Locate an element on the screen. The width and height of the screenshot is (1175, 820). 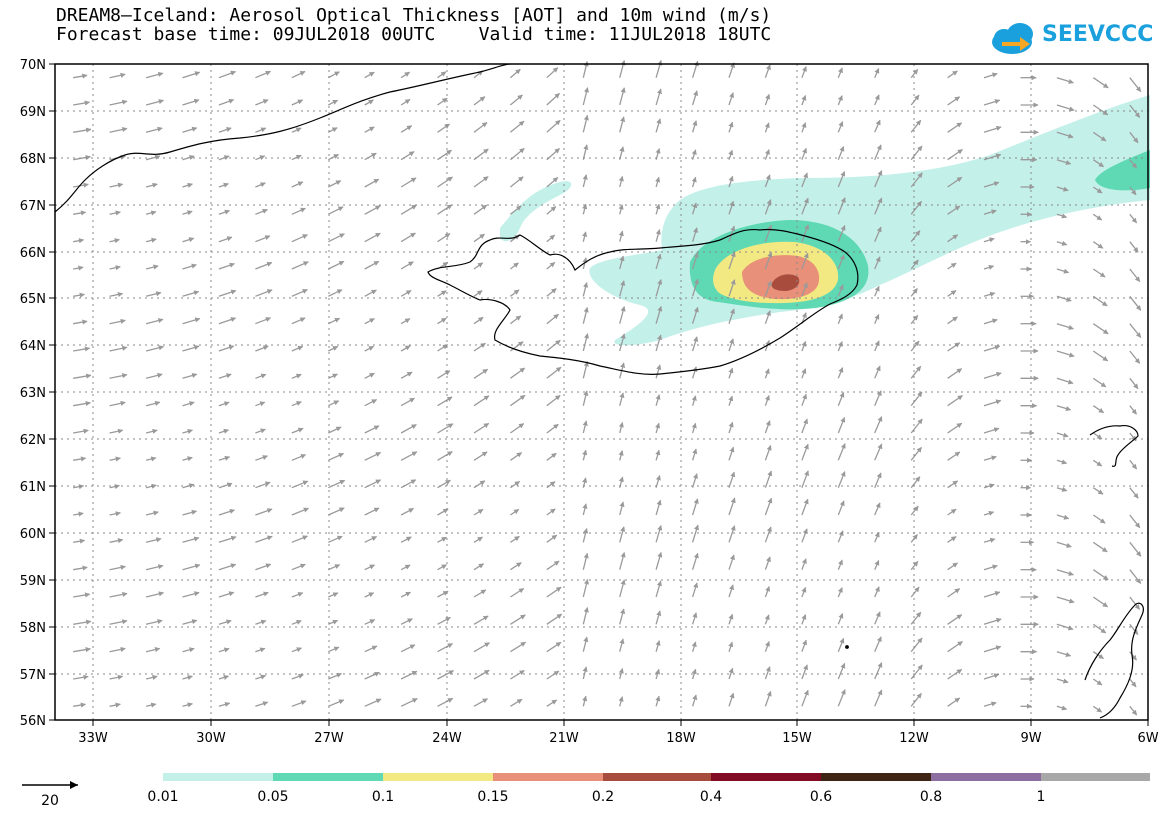
lat-label: 60N is located at coordinates (33, 534).